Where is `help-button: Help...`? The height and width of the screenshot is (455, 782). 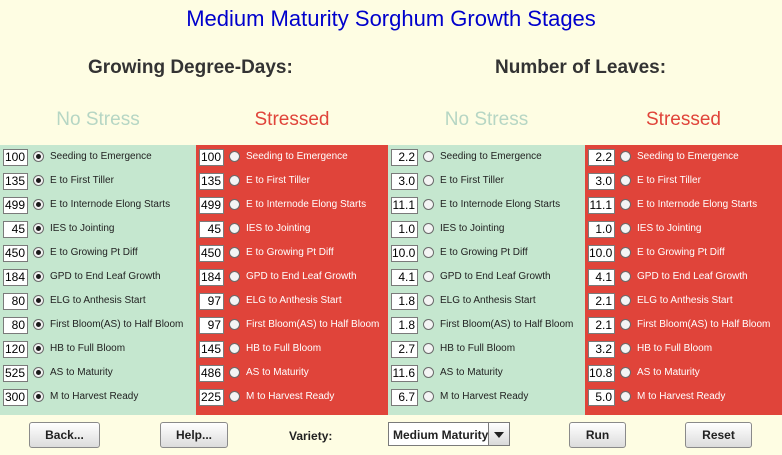
help-button: Help... is located at coordinates (194, 435).